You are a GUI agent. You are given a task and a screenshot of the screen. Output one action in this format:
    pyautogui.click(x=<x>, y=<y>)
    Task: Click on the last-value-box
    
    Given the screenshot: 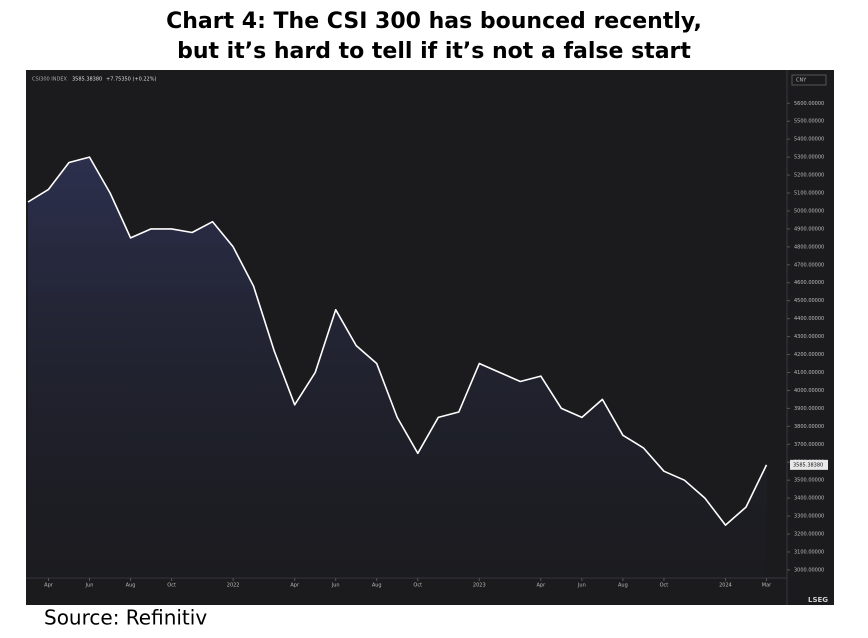 What is the action you would take?
    pyautogui.click(x=809, y=464)
    